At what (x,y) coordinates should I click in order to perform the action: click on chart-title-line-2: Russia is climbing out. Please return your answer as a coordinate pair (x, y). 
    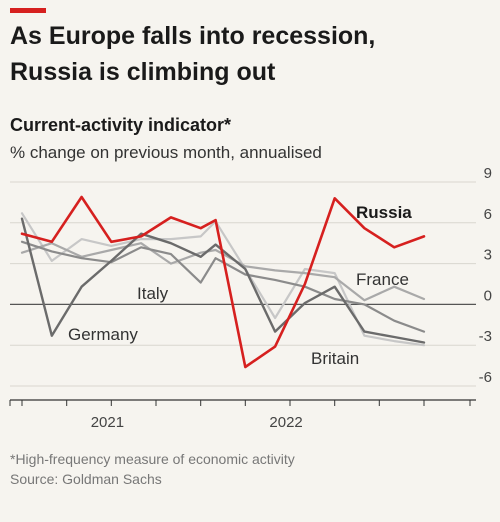
    Looking at the image, I should click on (143, 72).